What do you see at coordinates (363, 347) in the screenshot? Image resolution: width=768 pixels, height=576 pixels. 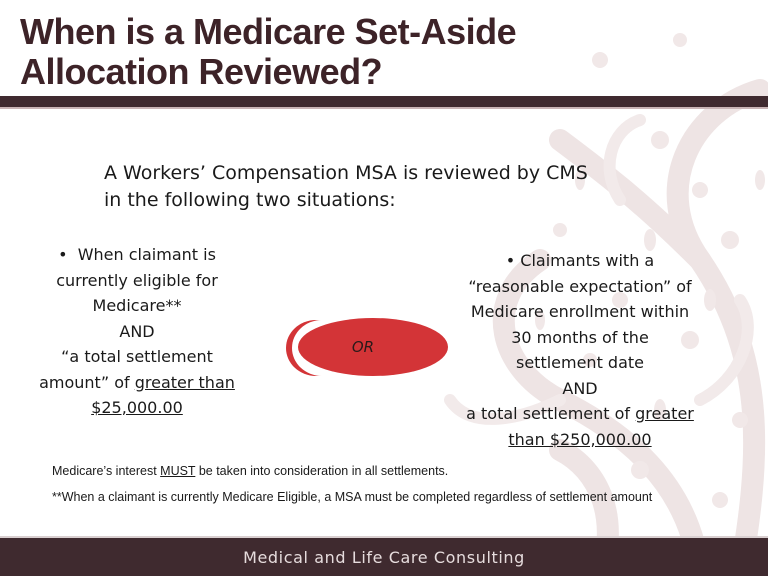 I see `or-label: OR` at bounding box center [363, 347].